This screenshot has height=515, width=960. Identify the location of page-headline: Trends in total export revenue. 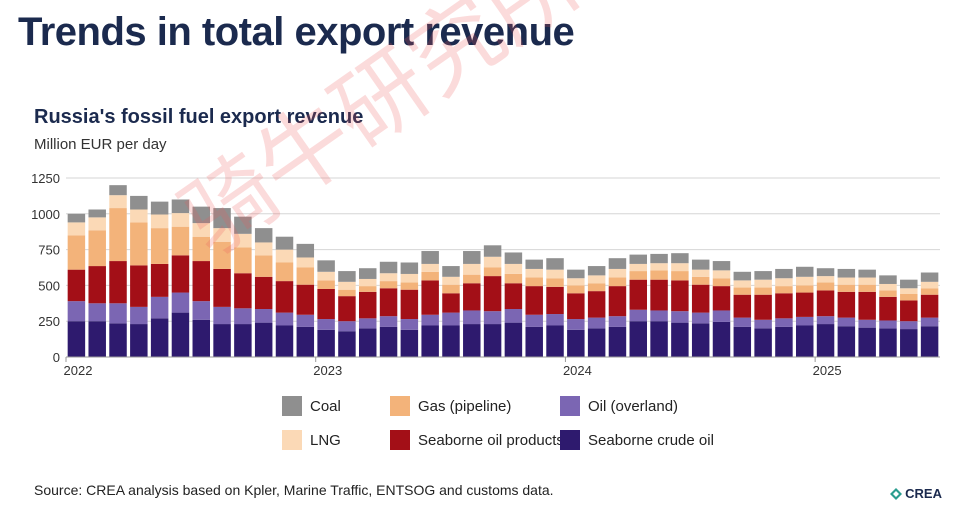
(296, 32).